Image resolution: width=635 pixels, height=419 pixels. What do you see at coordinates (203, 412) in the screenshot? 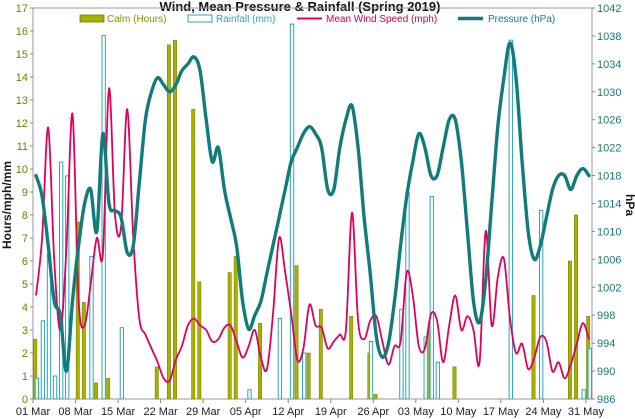
I see `x-tick-label: 29 Mar` at bounding box center [203, 412].